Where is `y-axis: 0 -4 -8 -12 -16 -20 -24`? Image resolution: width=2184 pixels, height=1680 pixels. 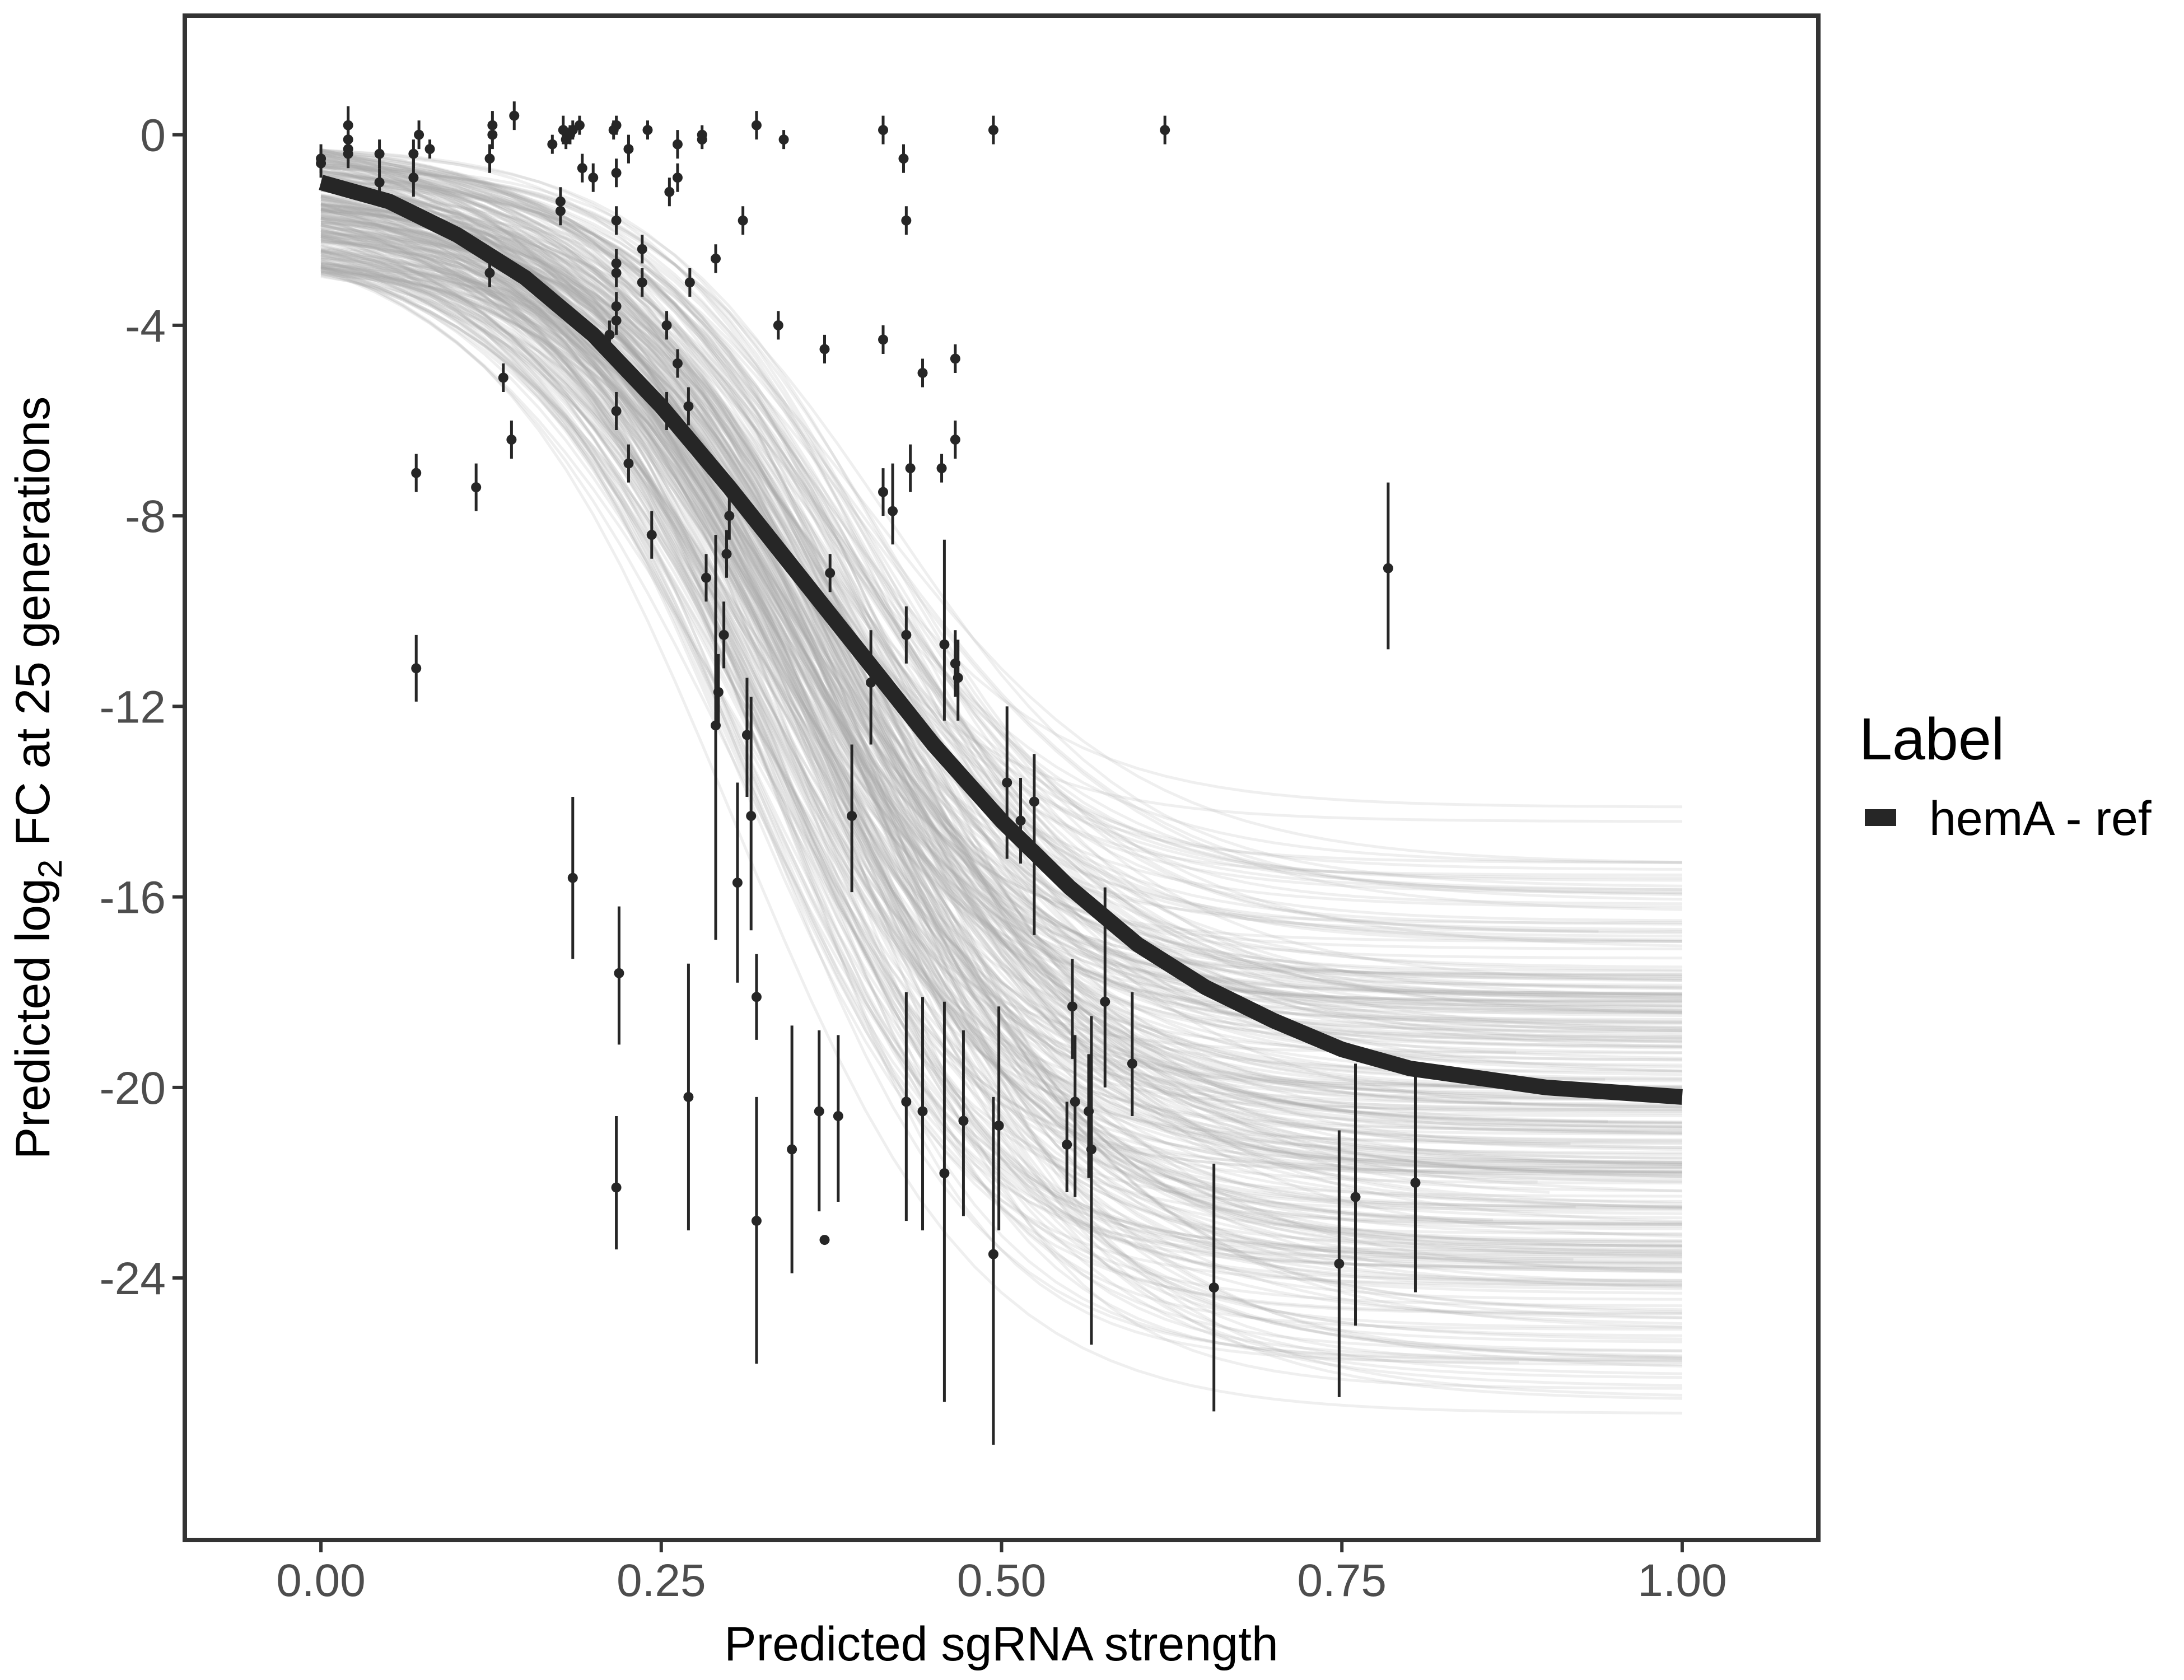
y-axis: 0 -4 -8 -12 -16 -20 -24 is located at coordinates (141, 707).